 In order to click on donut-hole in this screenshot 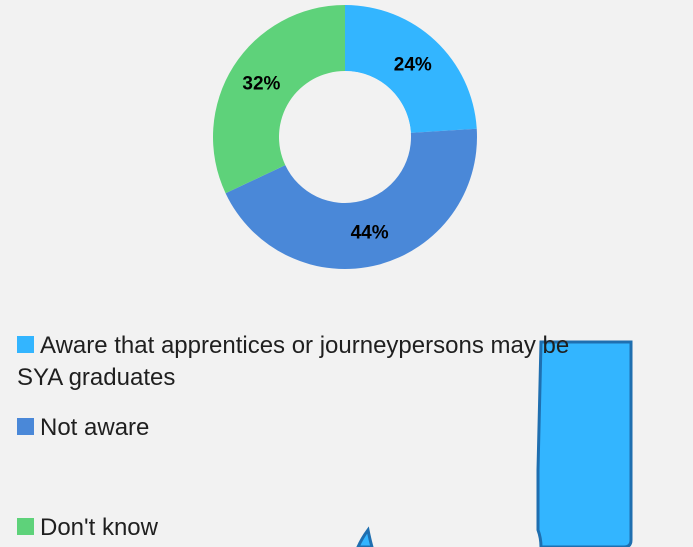, I will do `click(345, 137)`.